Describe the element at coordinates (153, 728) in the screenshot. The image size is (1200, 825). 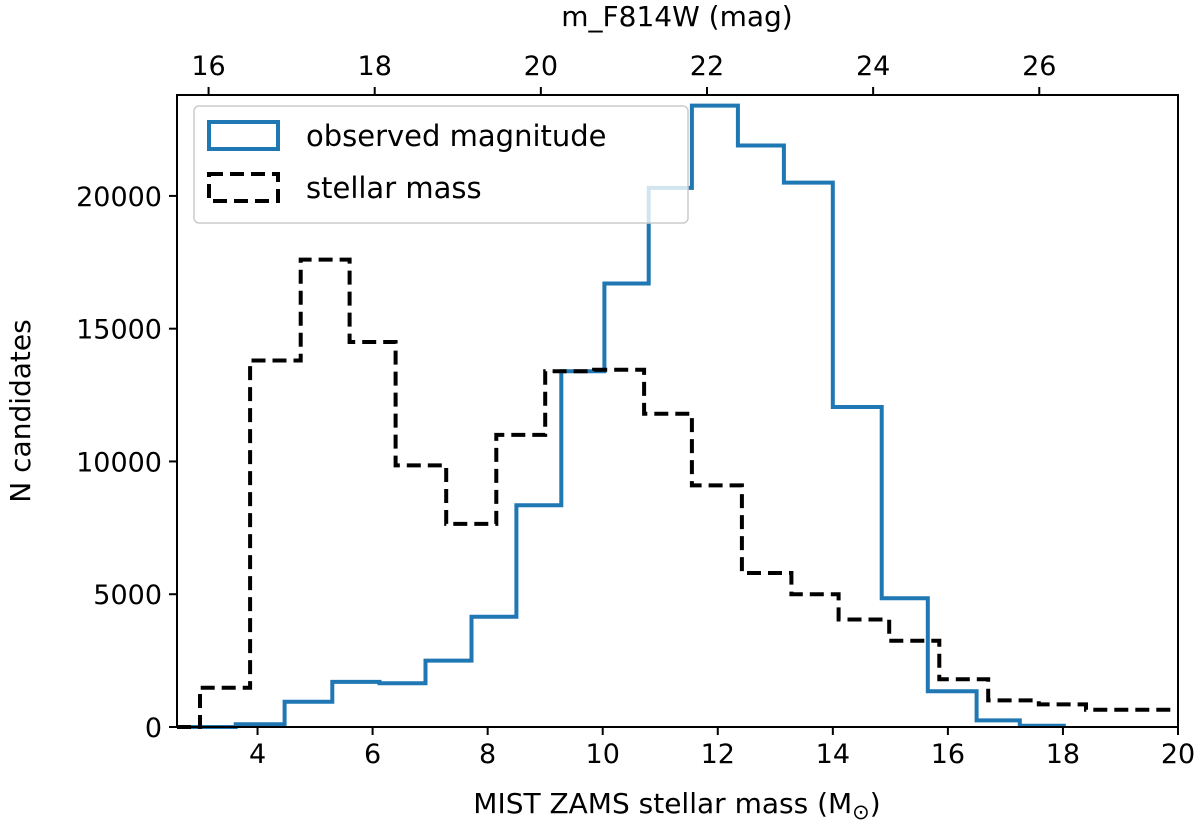
I see `y-tick-label: 0` at that location.